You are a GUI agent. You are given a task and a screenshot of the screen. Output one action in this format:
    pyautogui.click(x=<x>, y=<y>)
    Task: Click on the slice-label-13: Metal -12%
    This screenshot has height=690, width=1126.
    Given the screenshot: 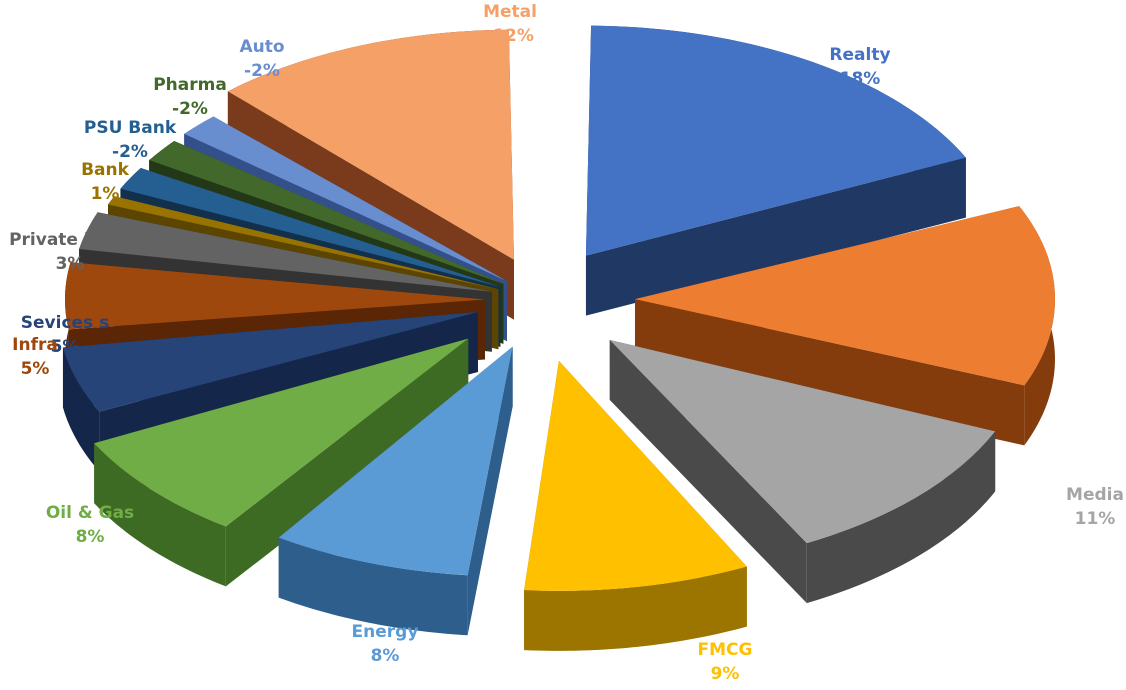 What is the action you would take?
    pyautogui.click(x=510, y=24)
    